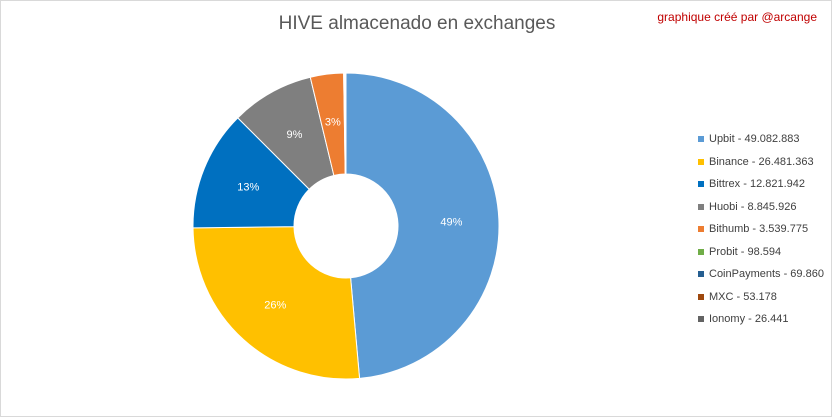 This screenshot has height=418, width=832. What do you see at coordinates (752, 207) in the screenshot?
I see `legend-label: Huobi - 8.845.926` at bounding box center [752, 207].